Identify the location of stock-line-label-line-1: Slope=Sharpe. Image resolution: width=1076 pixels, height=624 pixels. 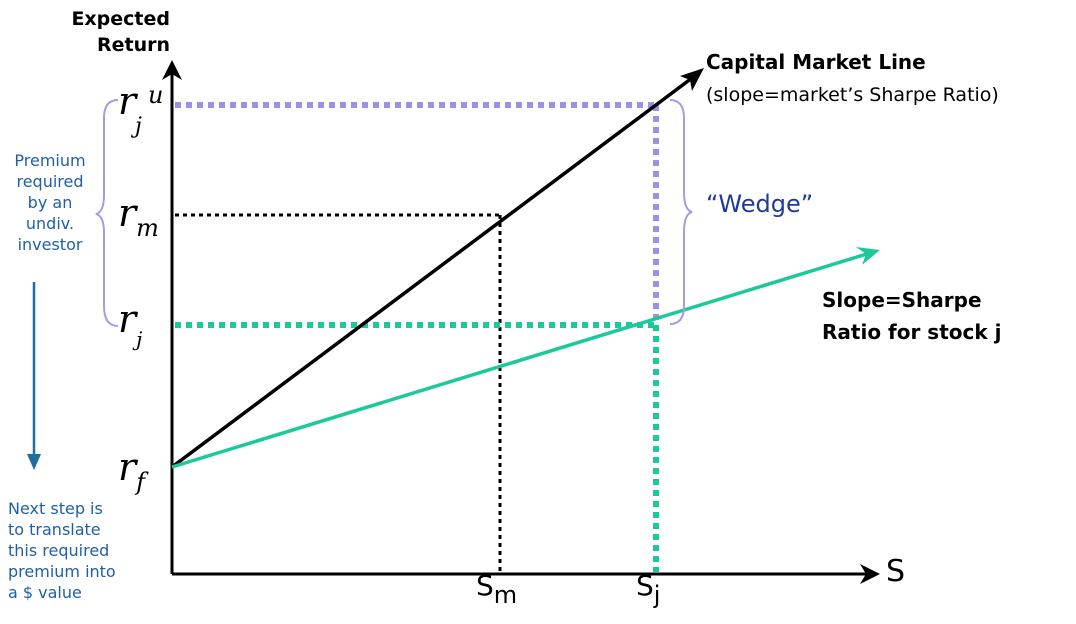
(902, 300).